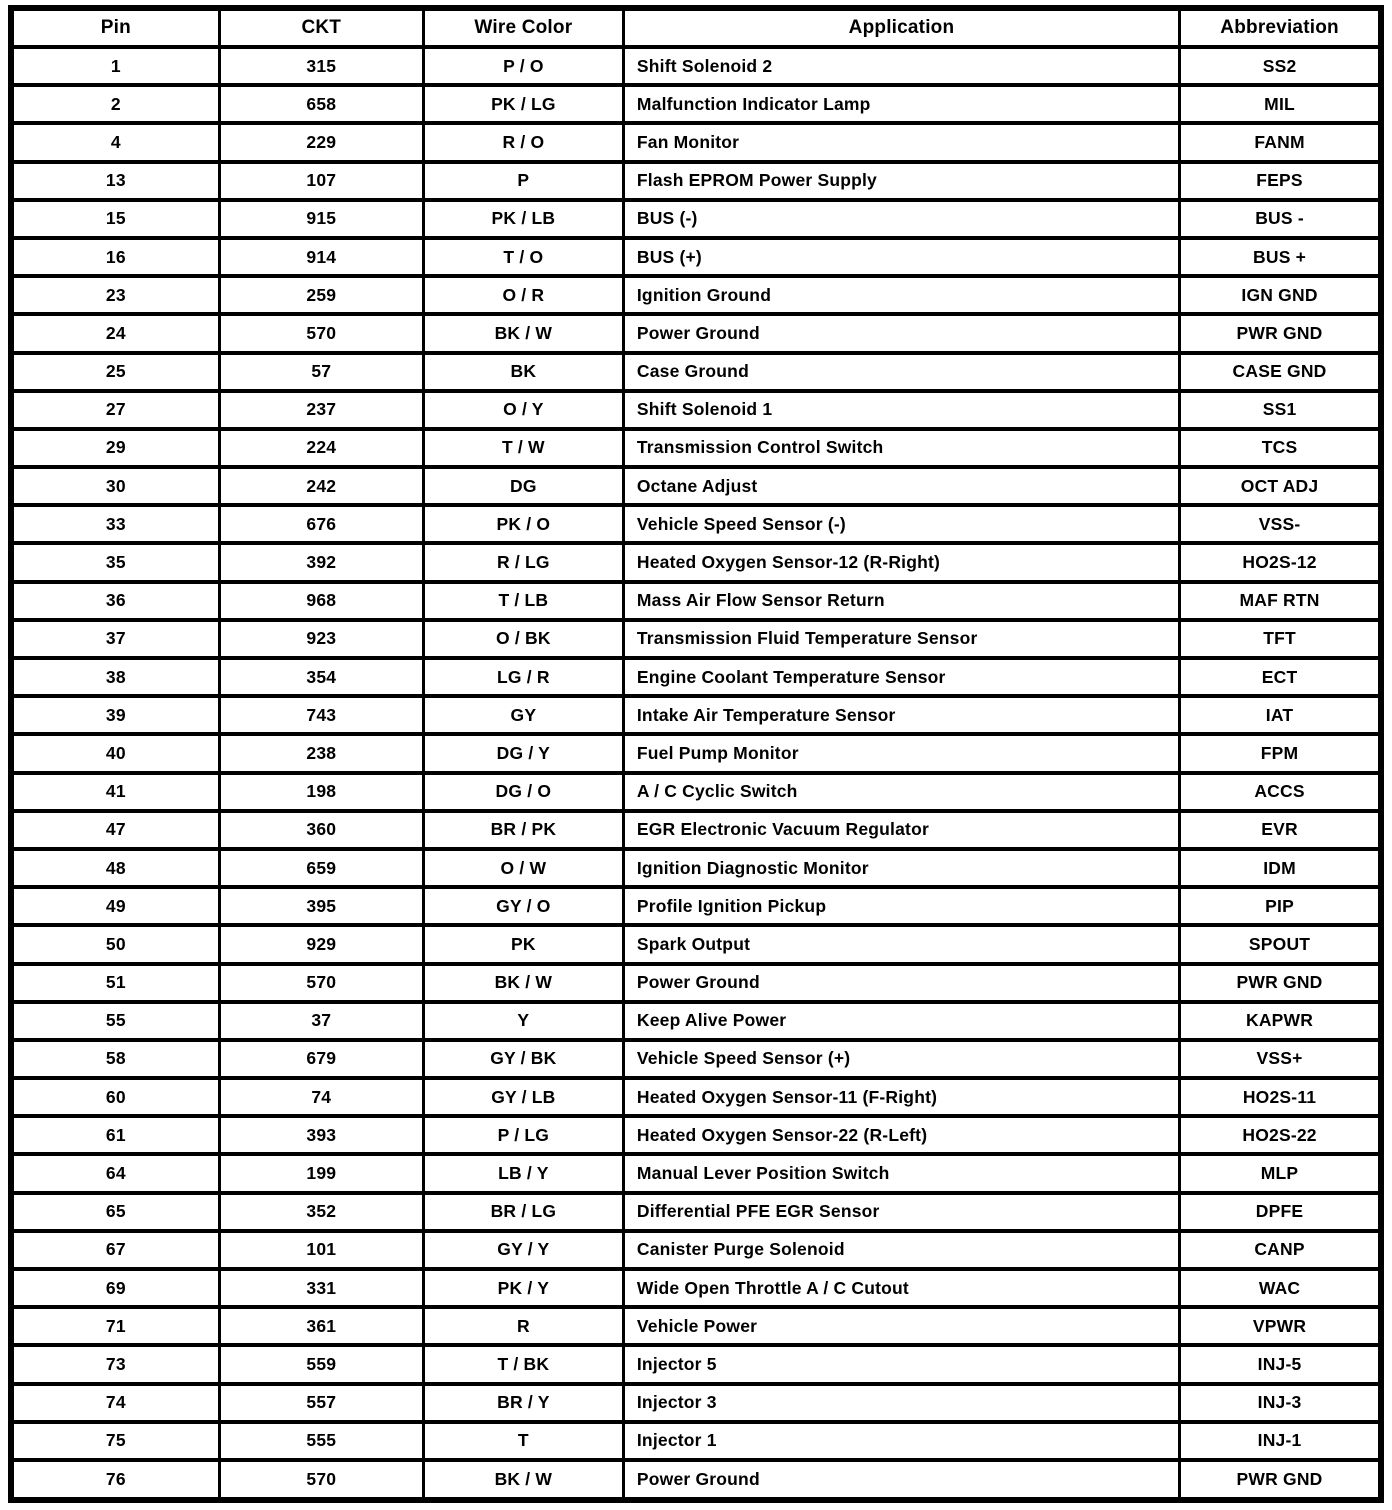 Image resolution: width=1392 pixels, height=1510 pixels. Describe the element at coordinates (901, 715) in the screenshot. I see `cell-application: Intake Air Temperature Sensor` at that location.